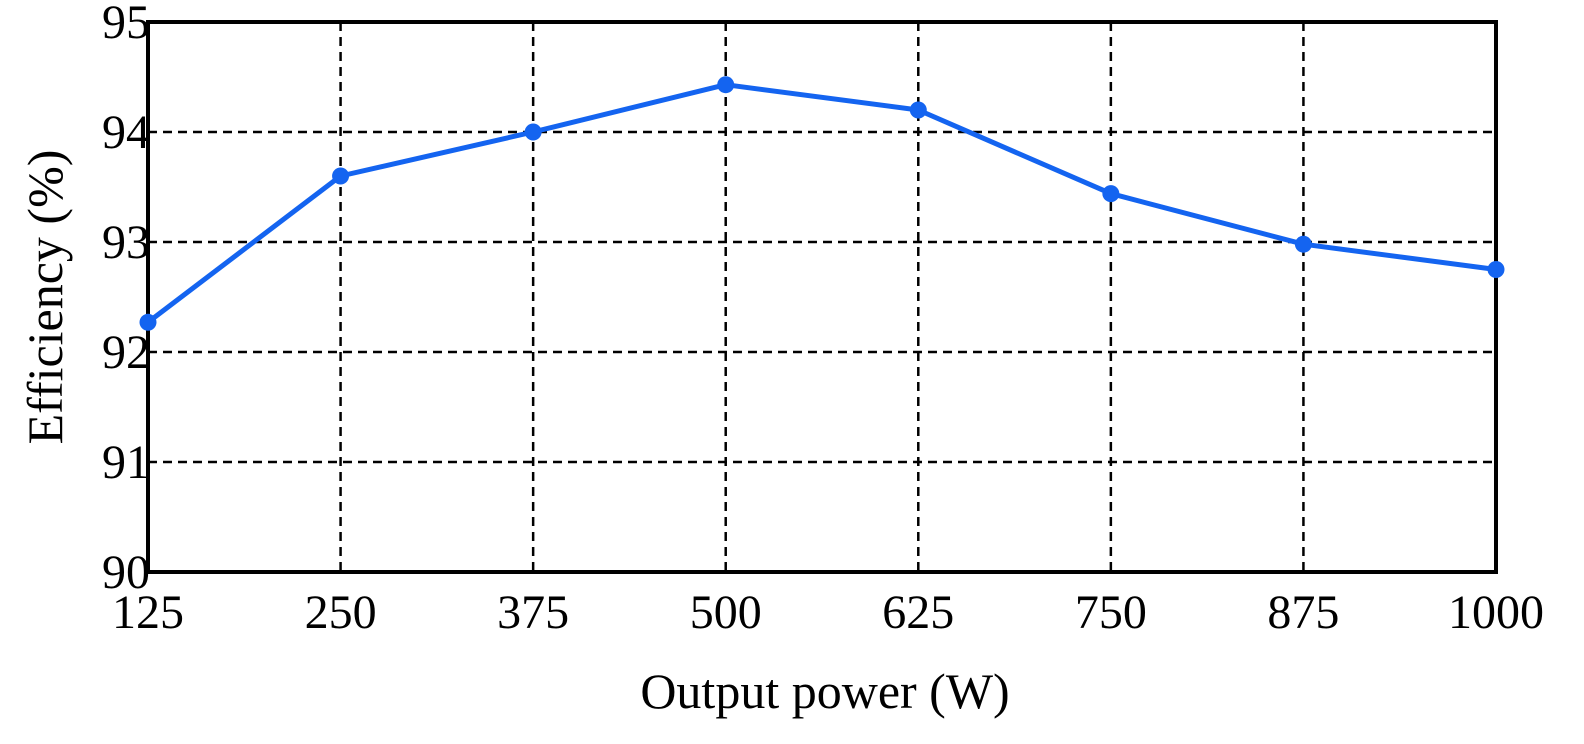 The width and height of the screenshot is (1584, 744). What do you see at coordinates (824, 691) in the screenshot?
I see `x-axis-title: Output power (W)` at bounding box center [824, 691].